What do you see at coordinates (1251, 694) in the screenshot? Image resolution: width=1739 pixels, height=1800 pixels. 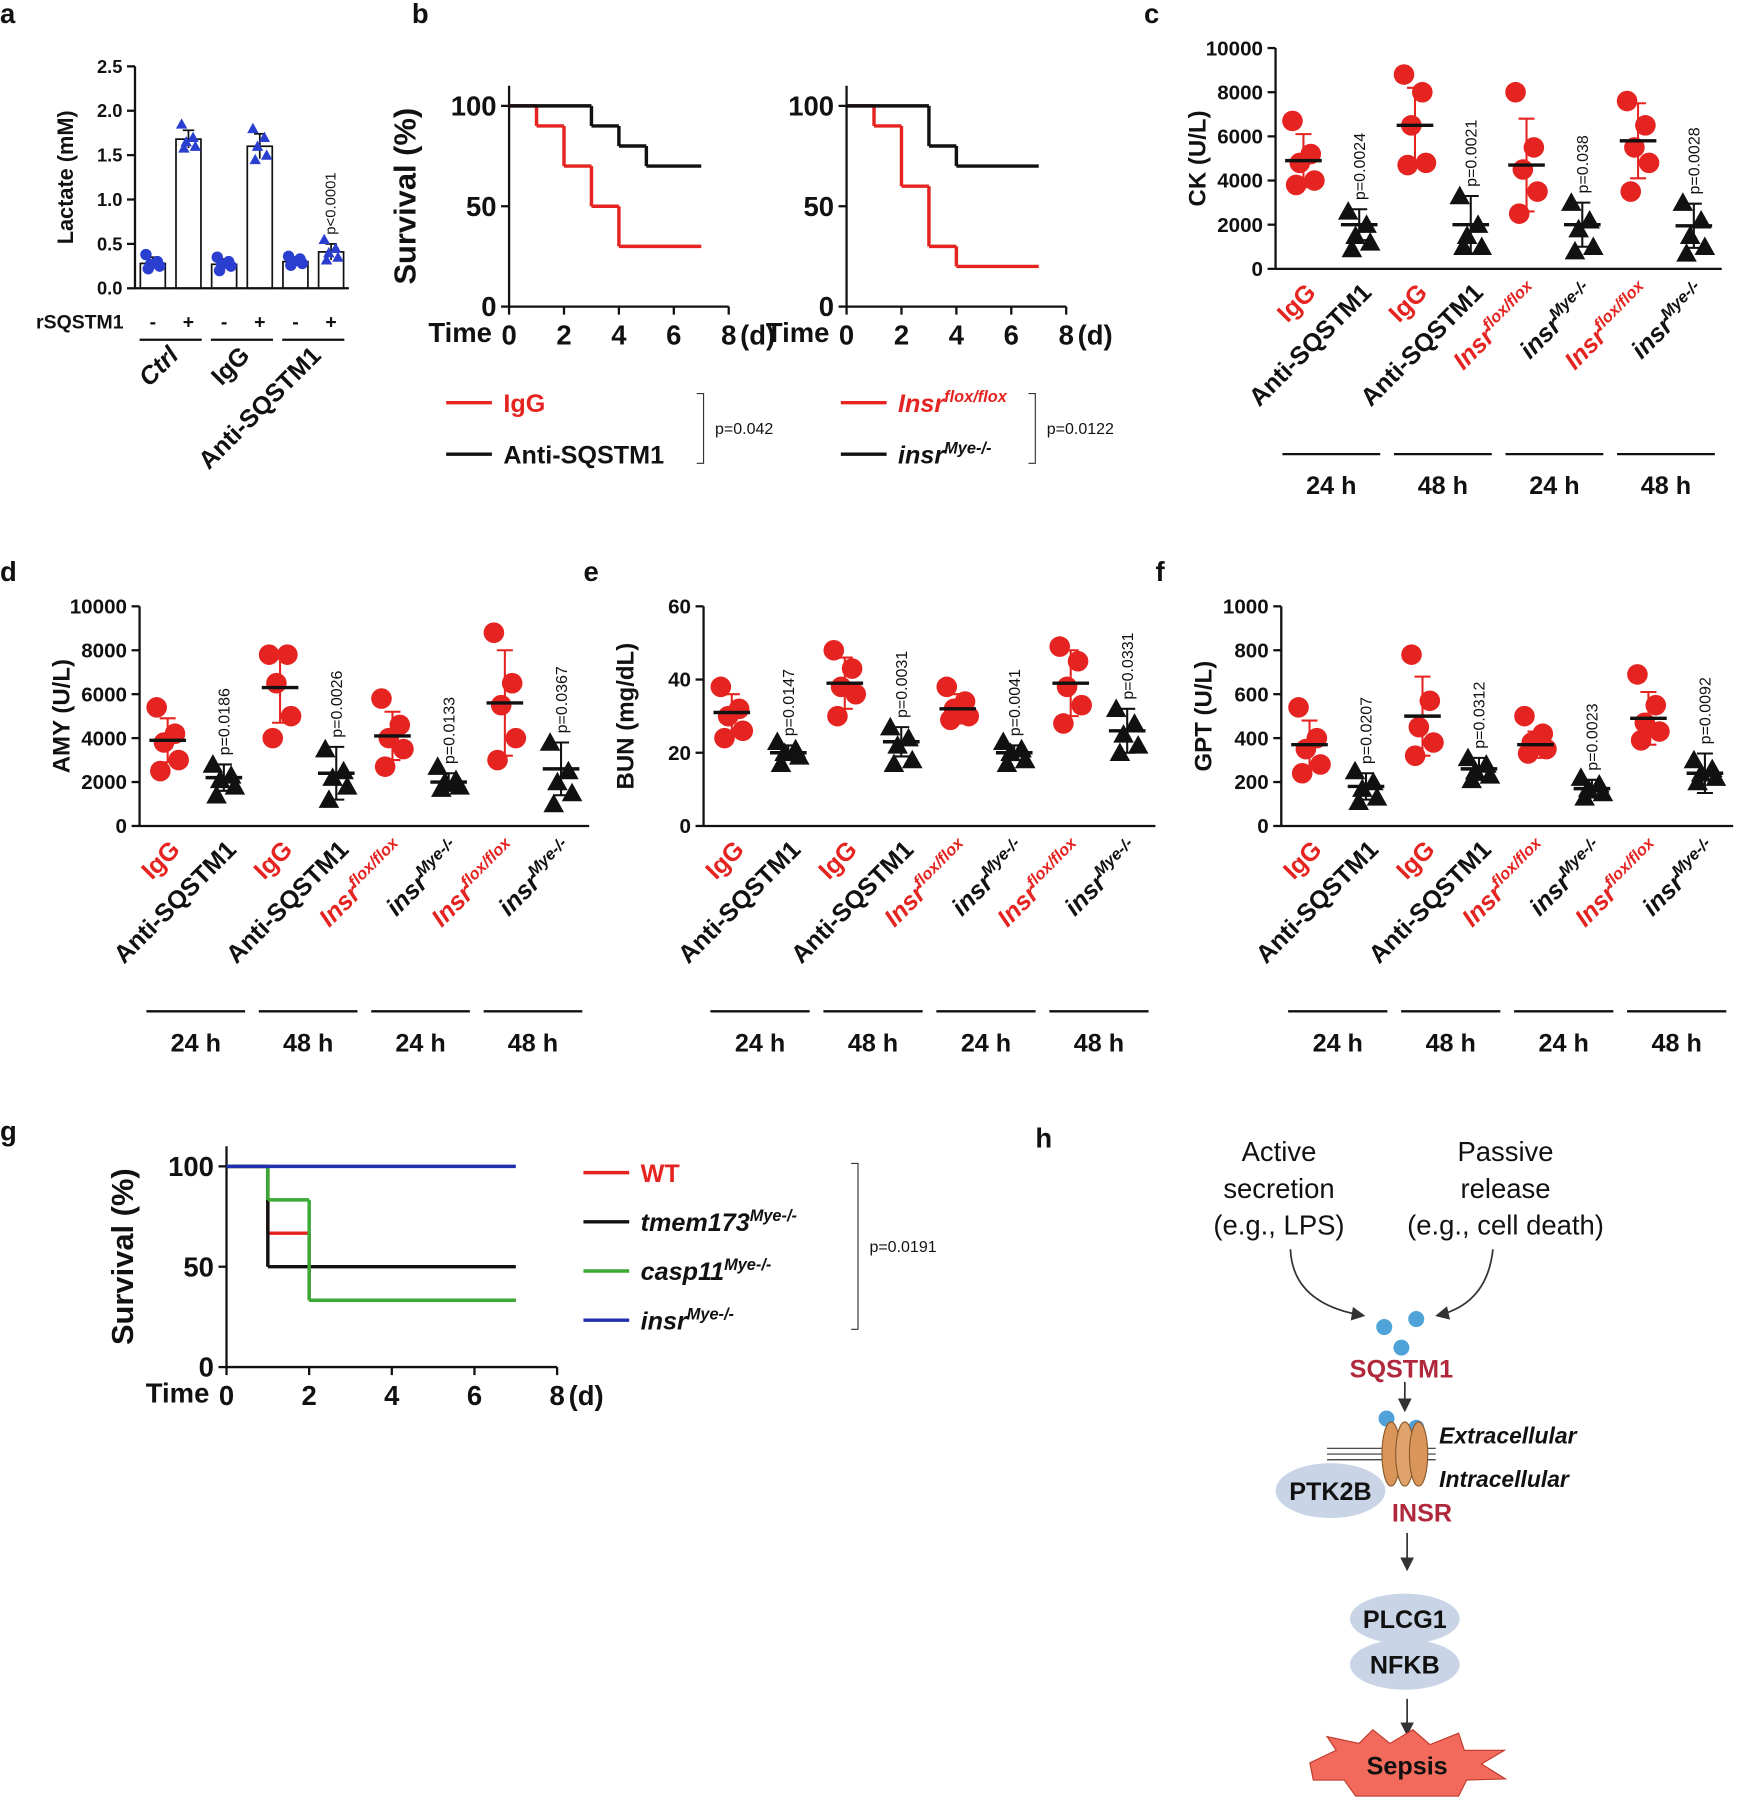 I see `y-tick-label: 600` at bounding box center [1251, 694].